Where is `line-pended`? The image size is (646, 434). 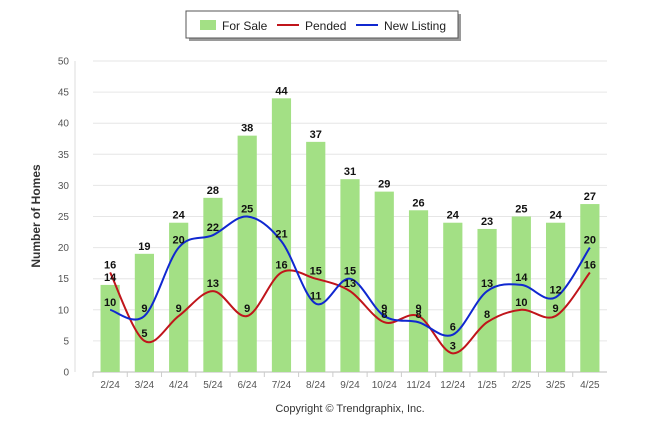
line-pended is located at coordinates (350, 312).